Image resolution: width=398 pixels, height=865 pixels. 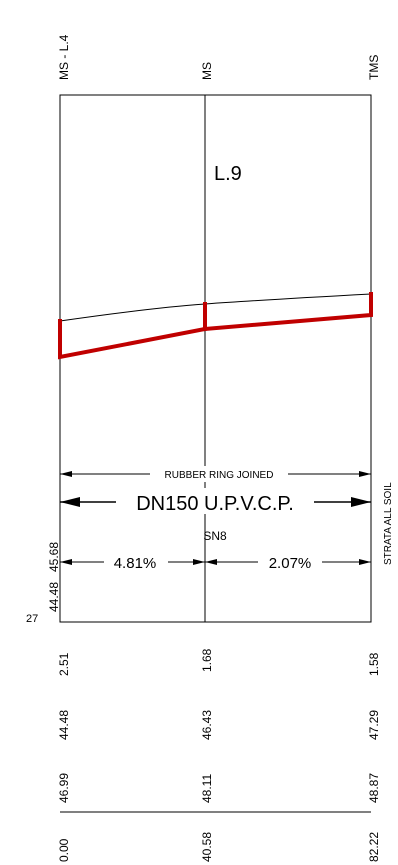 I want to click on grade-right: 2.07%, so click(x=290, y=563).